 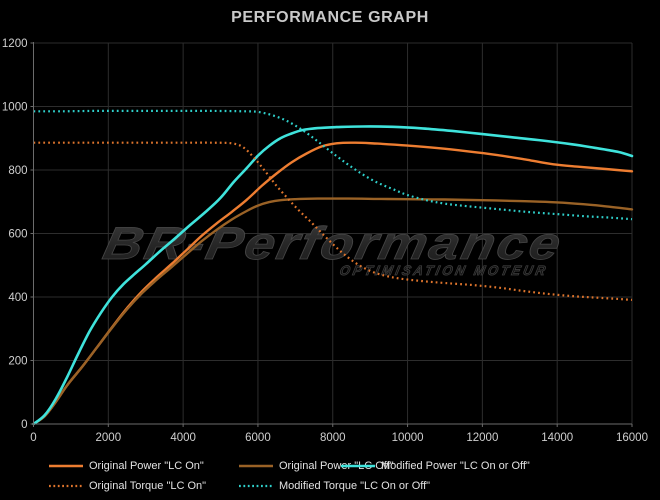 I want to click on watermark-subtitle: OPTIMISATION MOTEUR, so click(x=443, y=270).